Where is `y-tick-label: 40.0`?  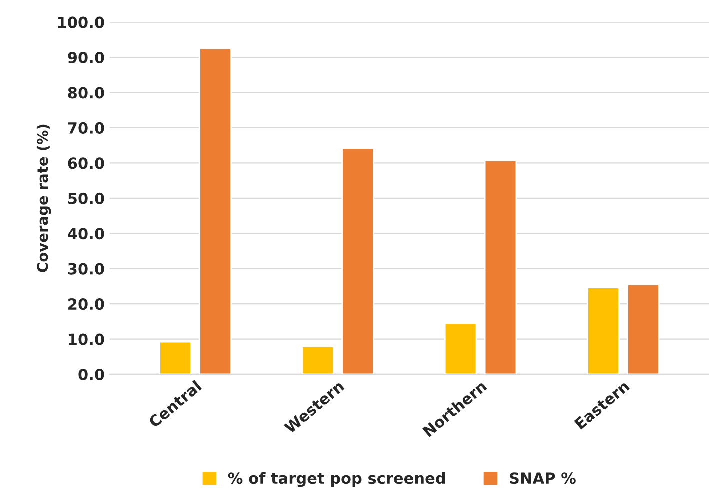
y-tick-label: 40.0 is located at coordinates (86, 234).